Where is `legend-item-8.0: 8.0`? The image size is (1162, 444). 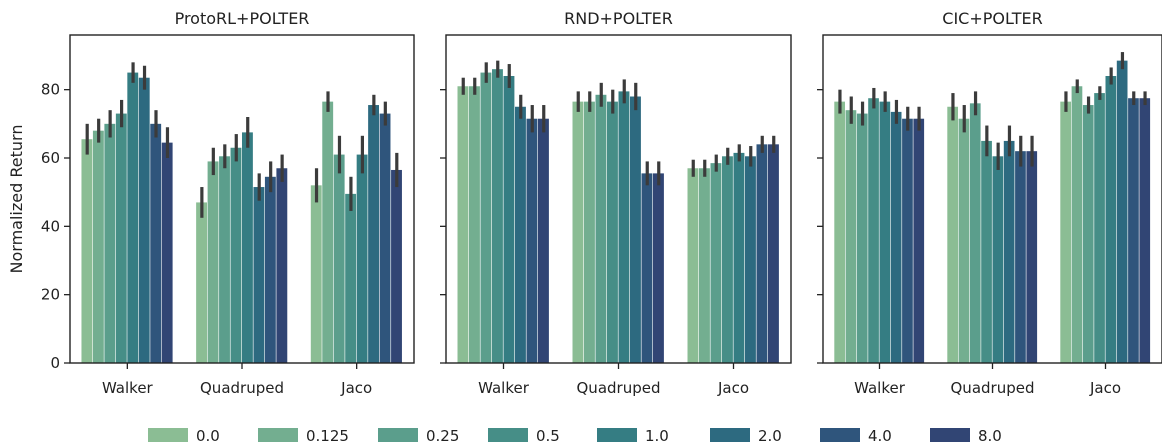 legend-item-8.0: 8.0 is located at coordinates (966, 435).